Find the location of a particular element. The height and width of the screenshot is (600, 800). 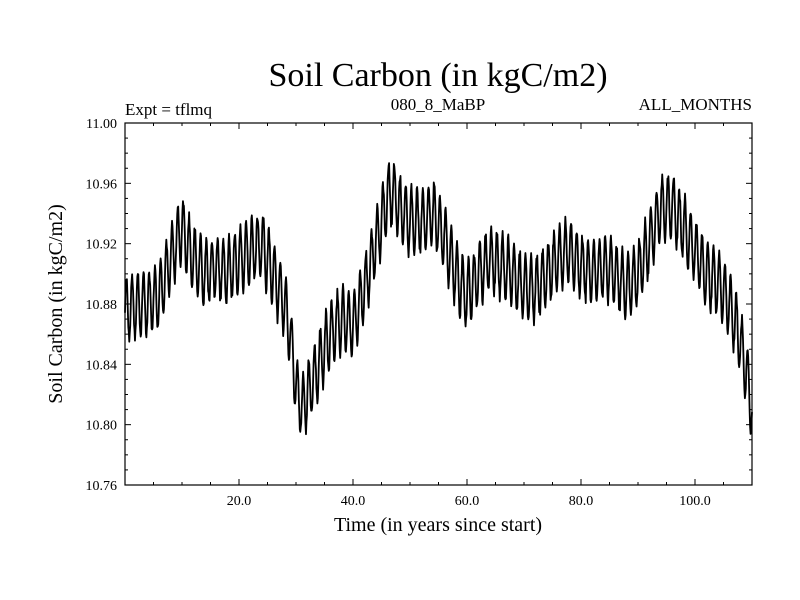

center-label: 080_8_MaBP is located at coordinates (438, 104).